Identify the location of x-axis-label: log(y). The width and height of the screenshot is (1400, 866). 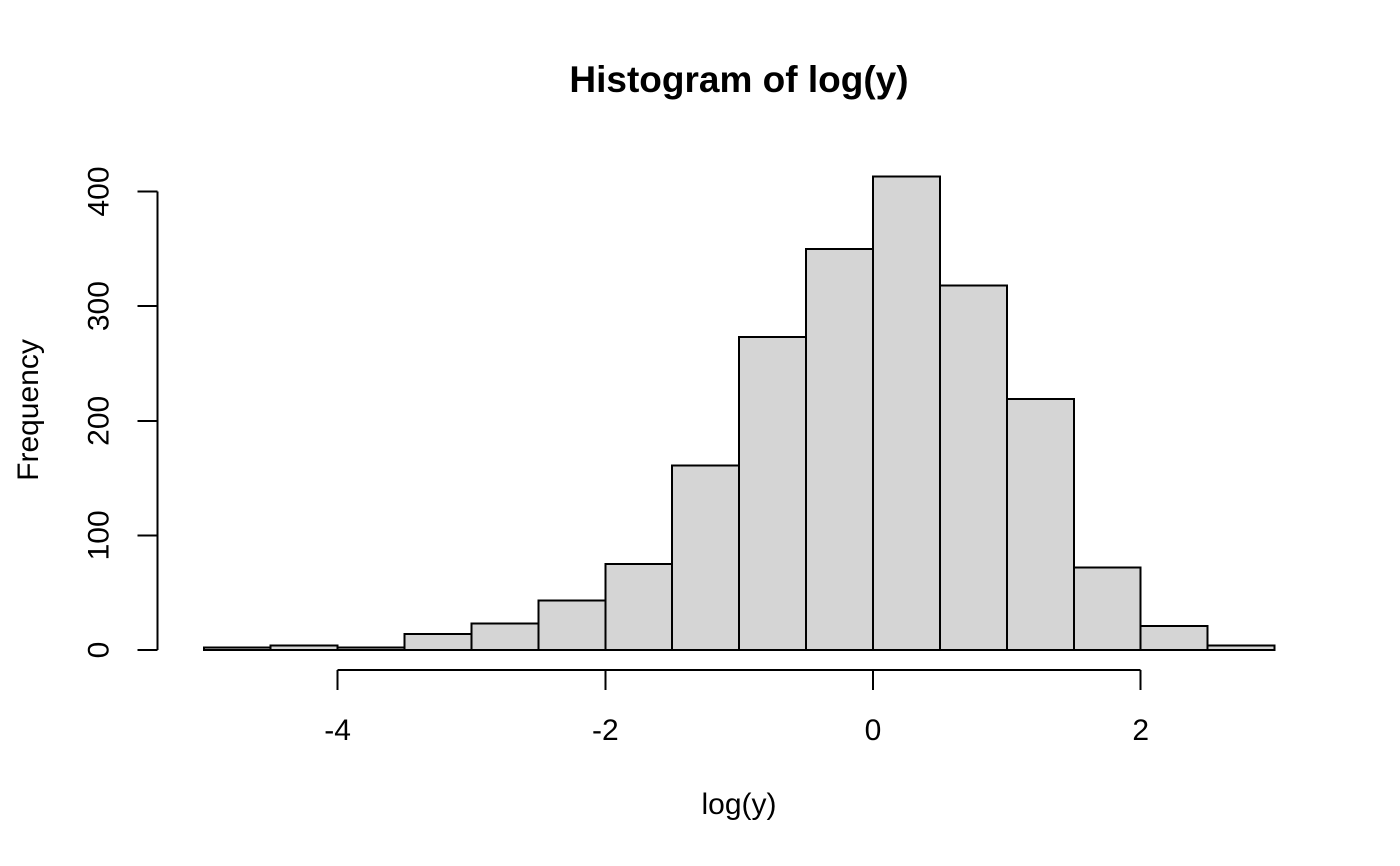
(738, 804).